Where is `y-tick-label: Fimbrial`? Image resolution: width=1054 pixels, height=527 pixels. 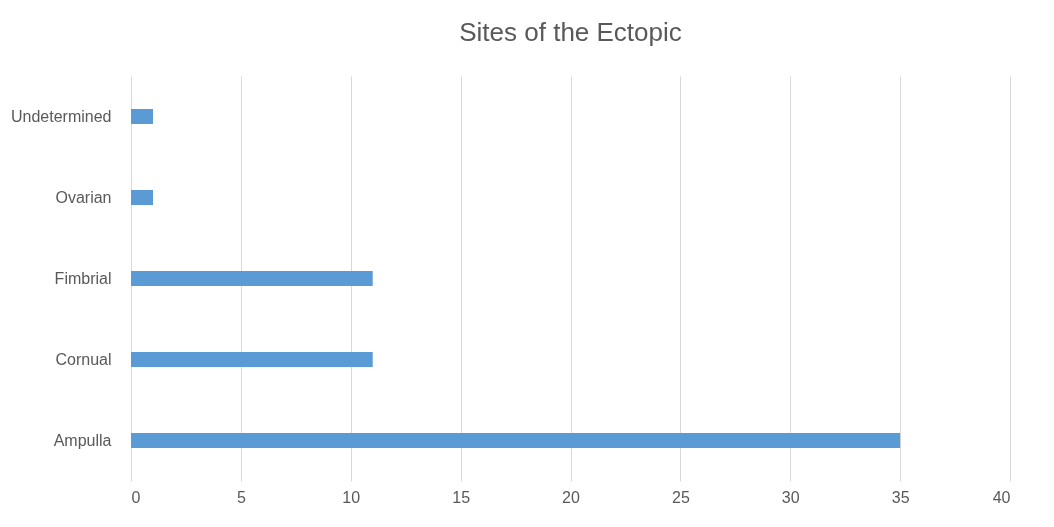 y-tick-label: Fimbrial is located at coordinates (83, 278).